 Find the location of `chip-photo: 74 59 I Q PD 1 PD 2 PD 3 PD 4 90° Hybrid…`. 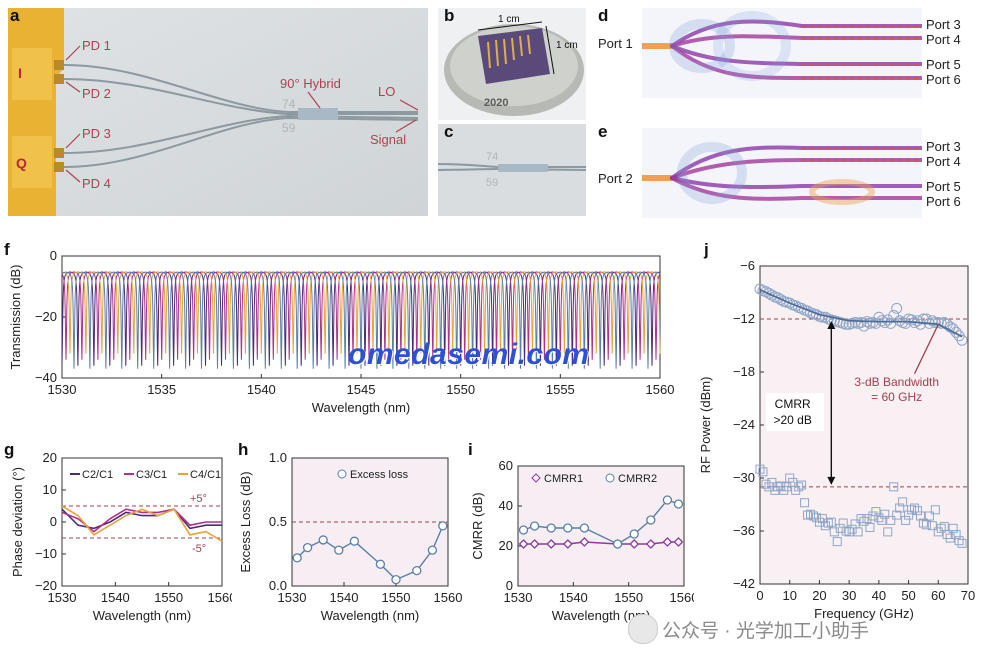

chip-photo: 74 59 I Q PD 1 PD 2 PD 3 PD 4 90° Hybrid… is located at coordinates (218, 112).